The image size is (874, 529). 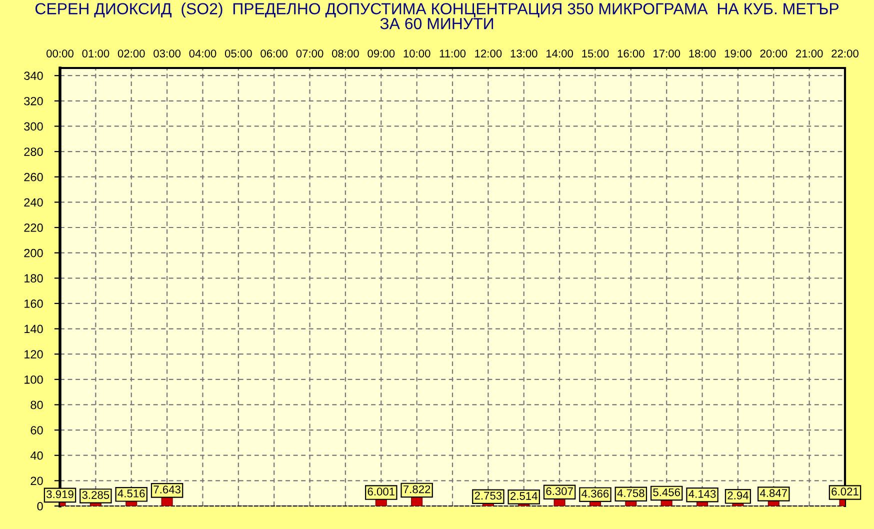 I want to click on x-tick-label: 02:00, so click(x=131, y=54).